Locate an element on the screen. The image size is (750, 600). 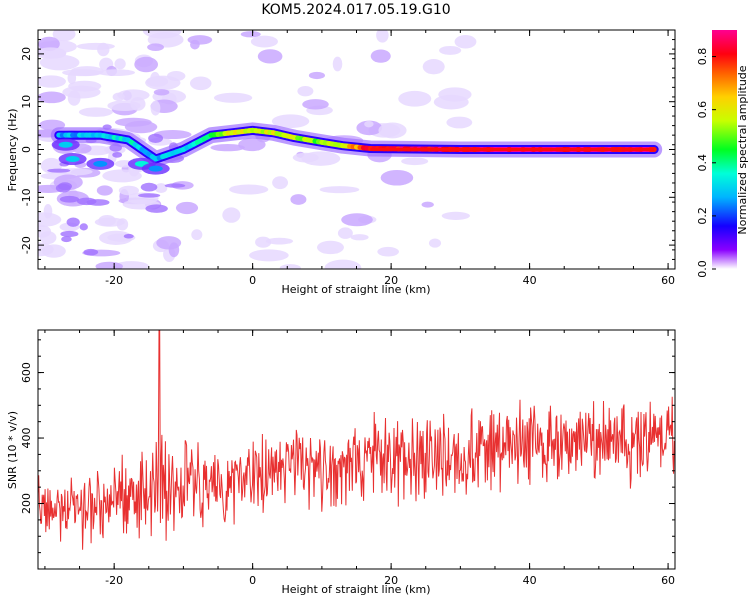
colorbar-tick-label: 0.0 is located at coordinates (702, 269).